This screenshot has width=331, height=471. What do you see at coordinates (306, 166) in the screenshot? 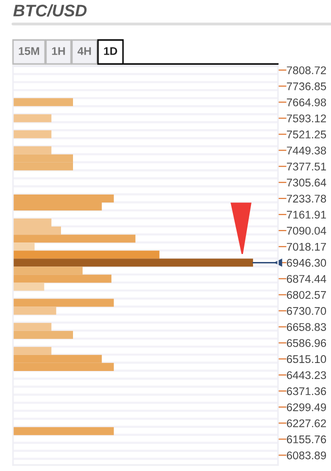
I see `y-tick-label: 7377.51` at bounding box center [306, 166].